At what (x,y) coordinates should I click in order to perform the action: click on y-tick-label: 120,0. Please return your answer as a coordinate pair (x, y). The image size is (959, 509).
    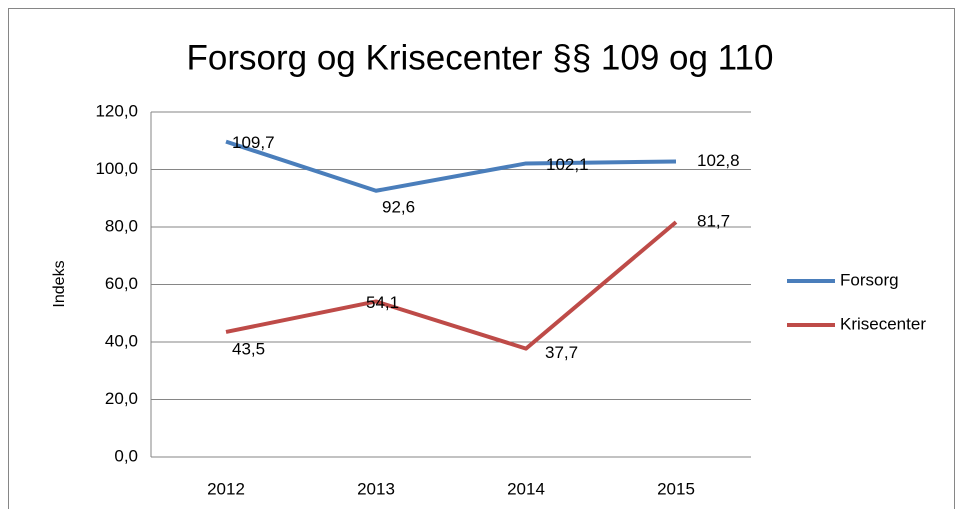
    Looking at the image, I should click on (116, 110).